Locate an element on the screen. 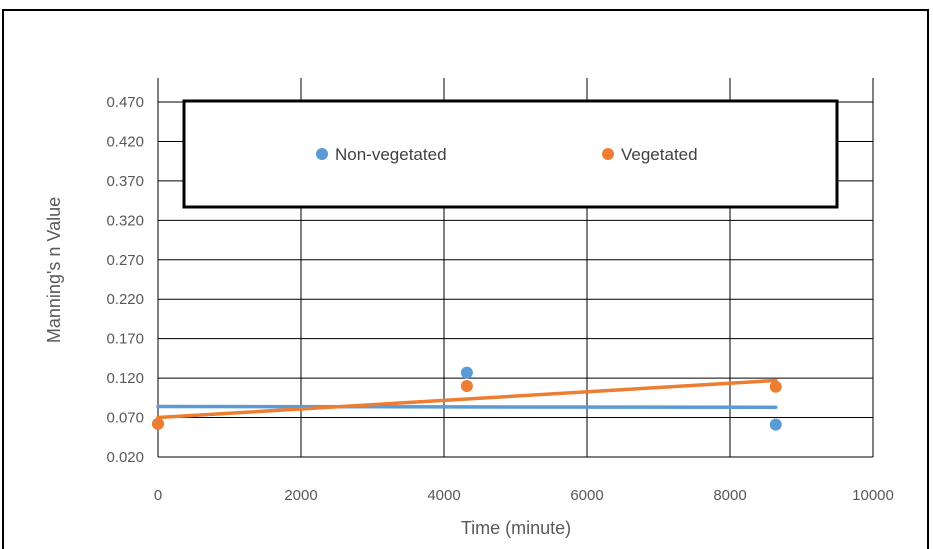 The image size is (933, 549). y-tick-label: 0.020 is located at coordinates (125, 457).